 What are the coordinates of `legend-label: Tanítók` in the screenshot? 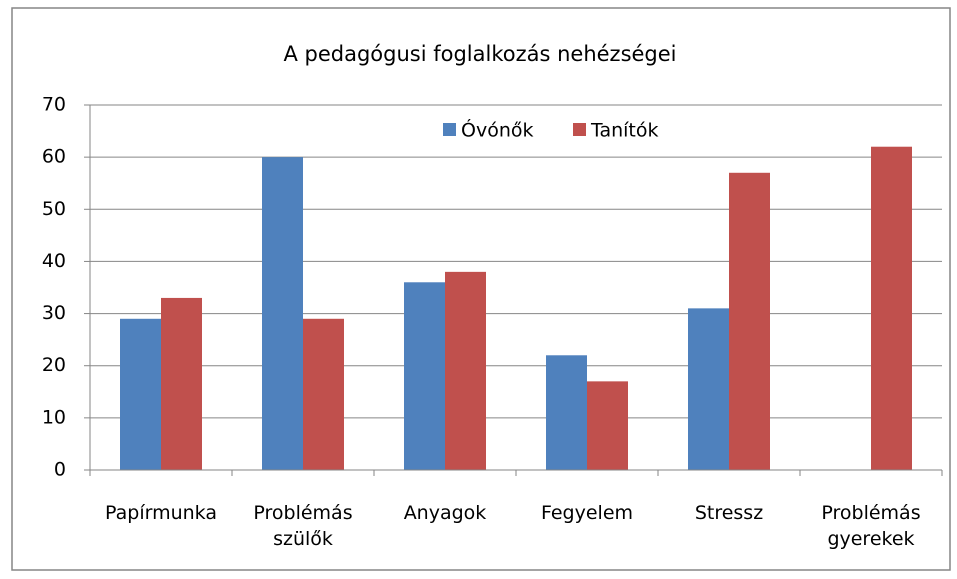 It's located at (624, 131).